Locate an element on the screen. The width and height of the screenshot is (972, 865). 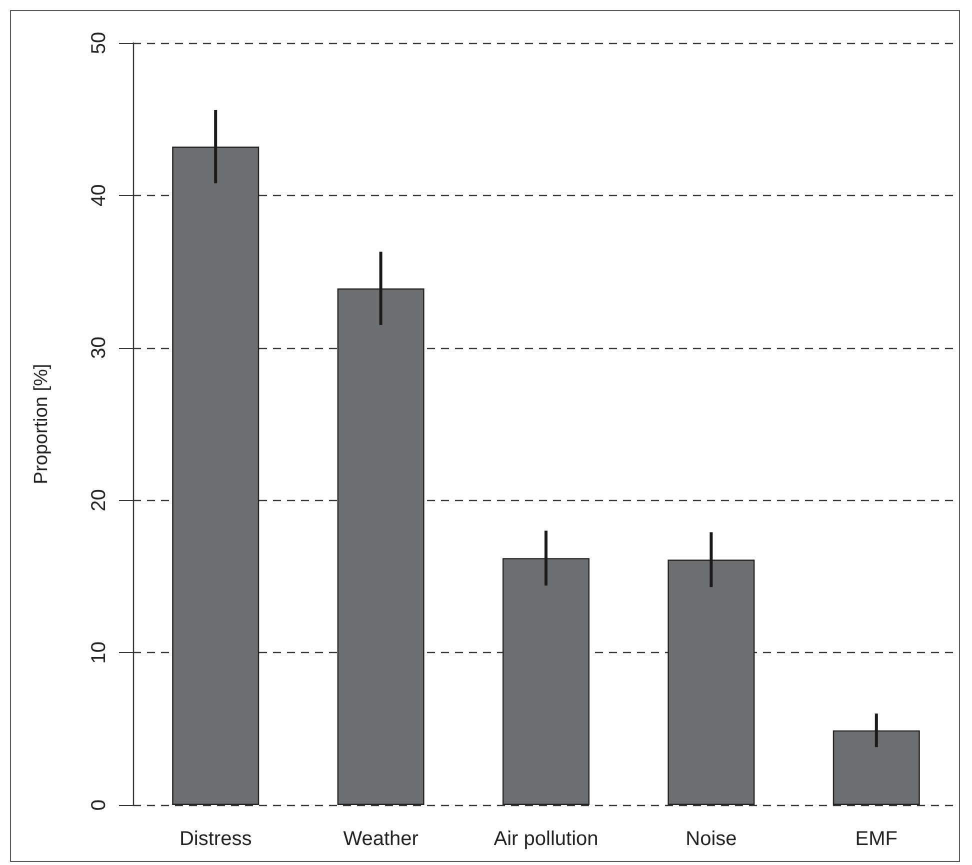
y-tick-label: 10 is located at coordinates (99, 652).